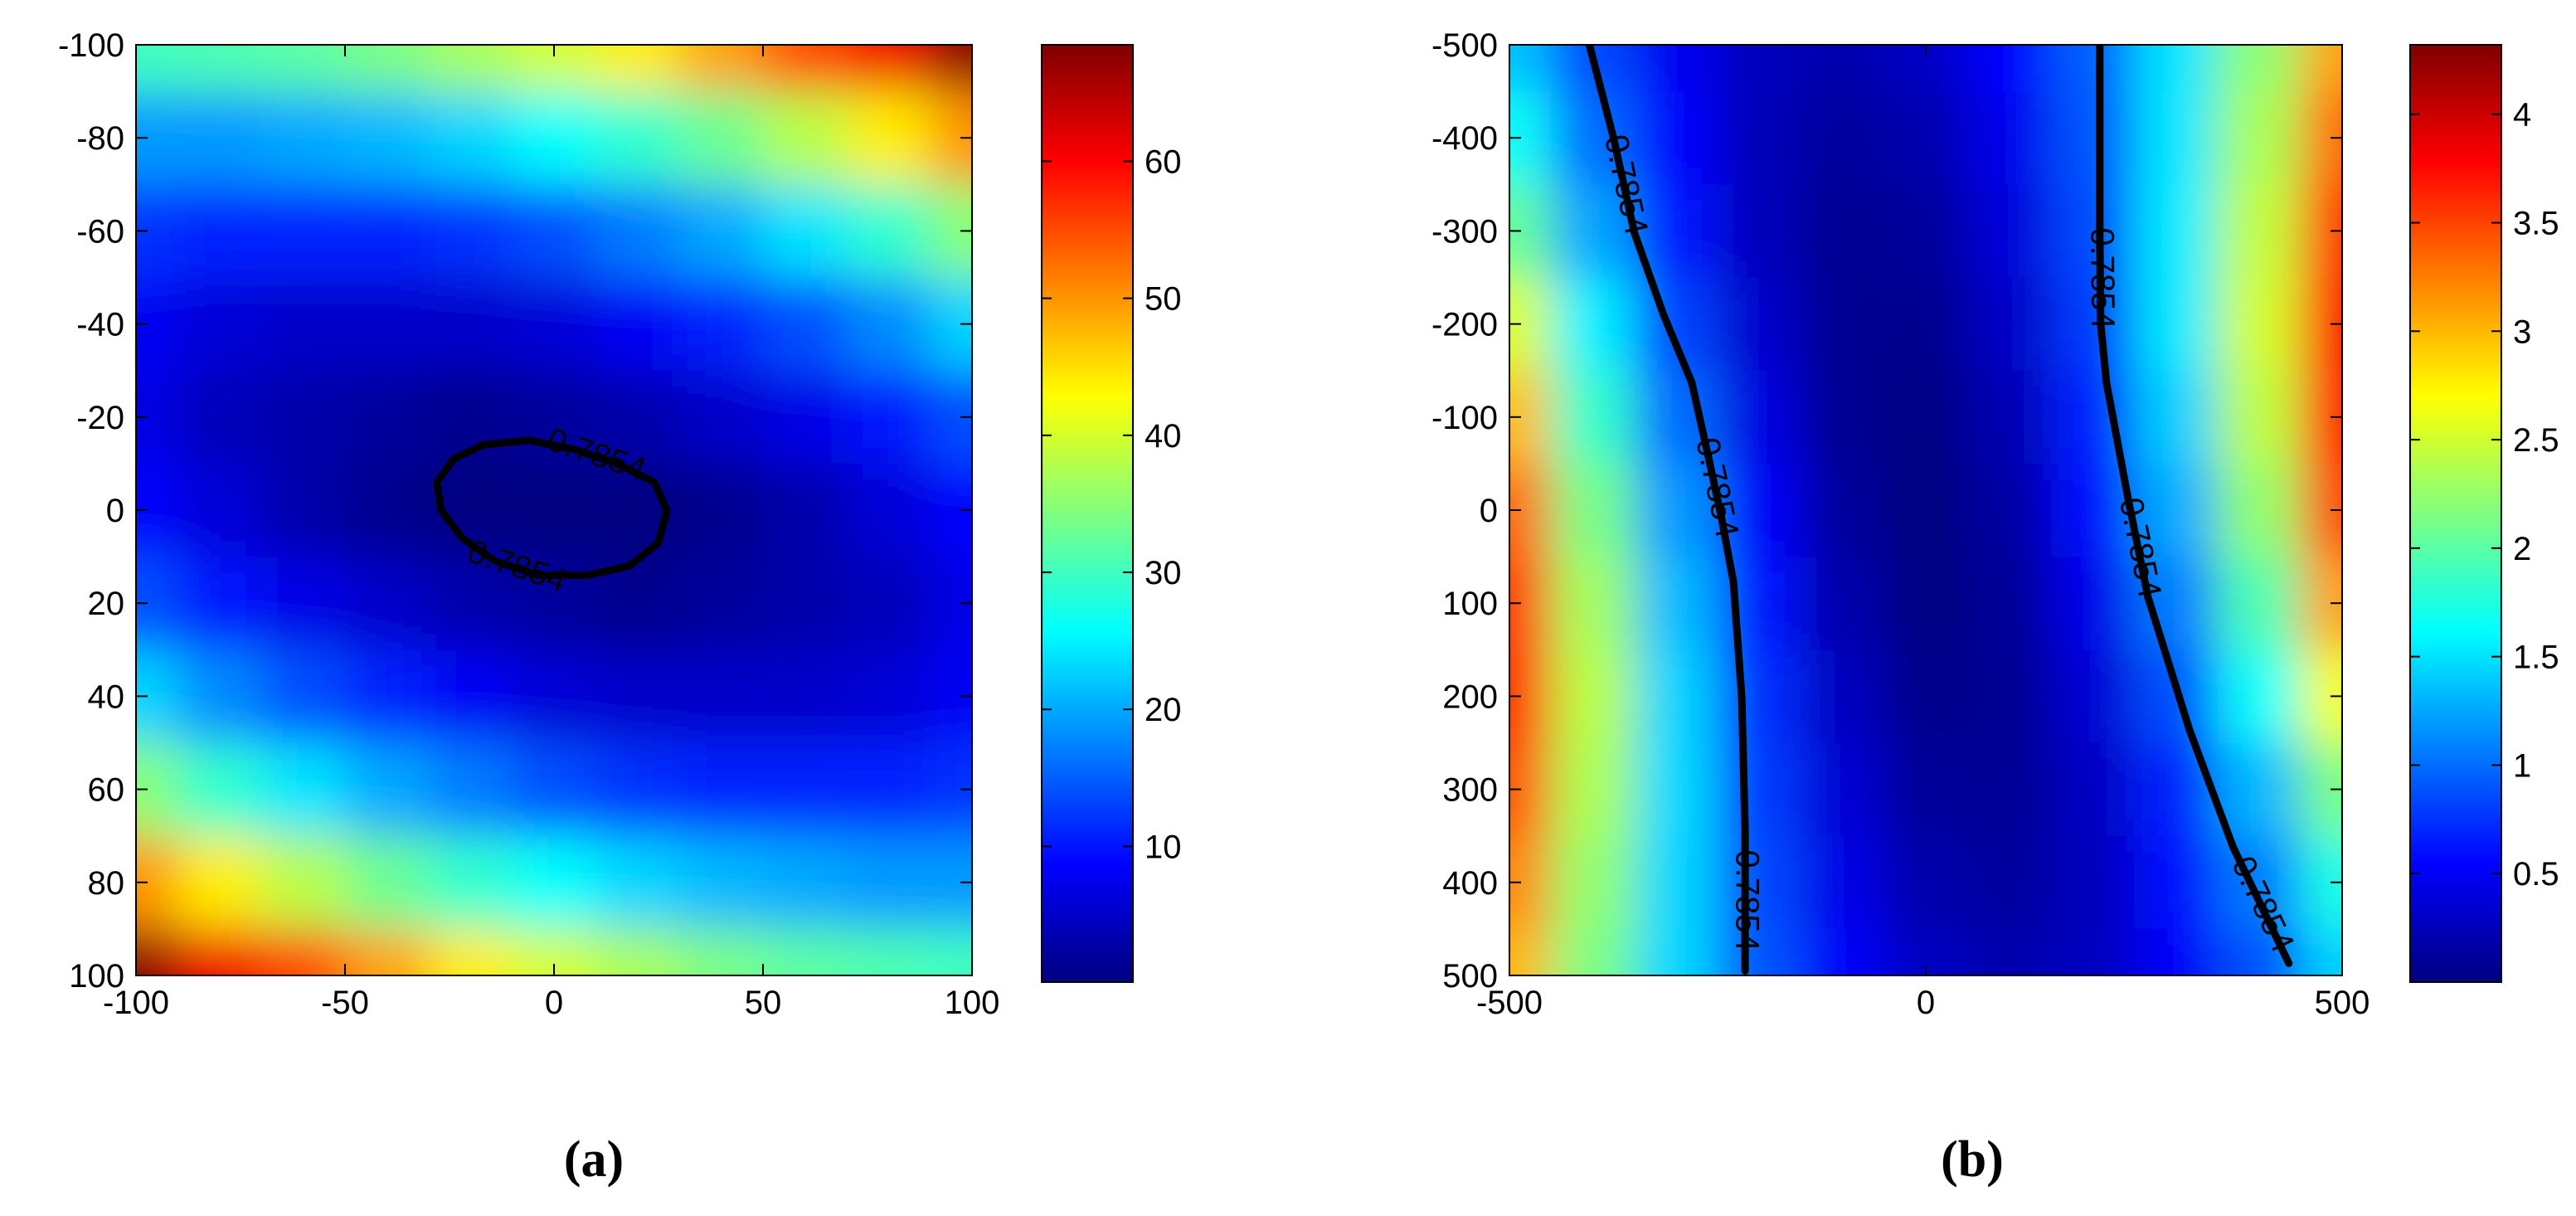 This screenshot has height=1216, width=2576. I want to click on x-tick-label: -50, so click(345, 1003).